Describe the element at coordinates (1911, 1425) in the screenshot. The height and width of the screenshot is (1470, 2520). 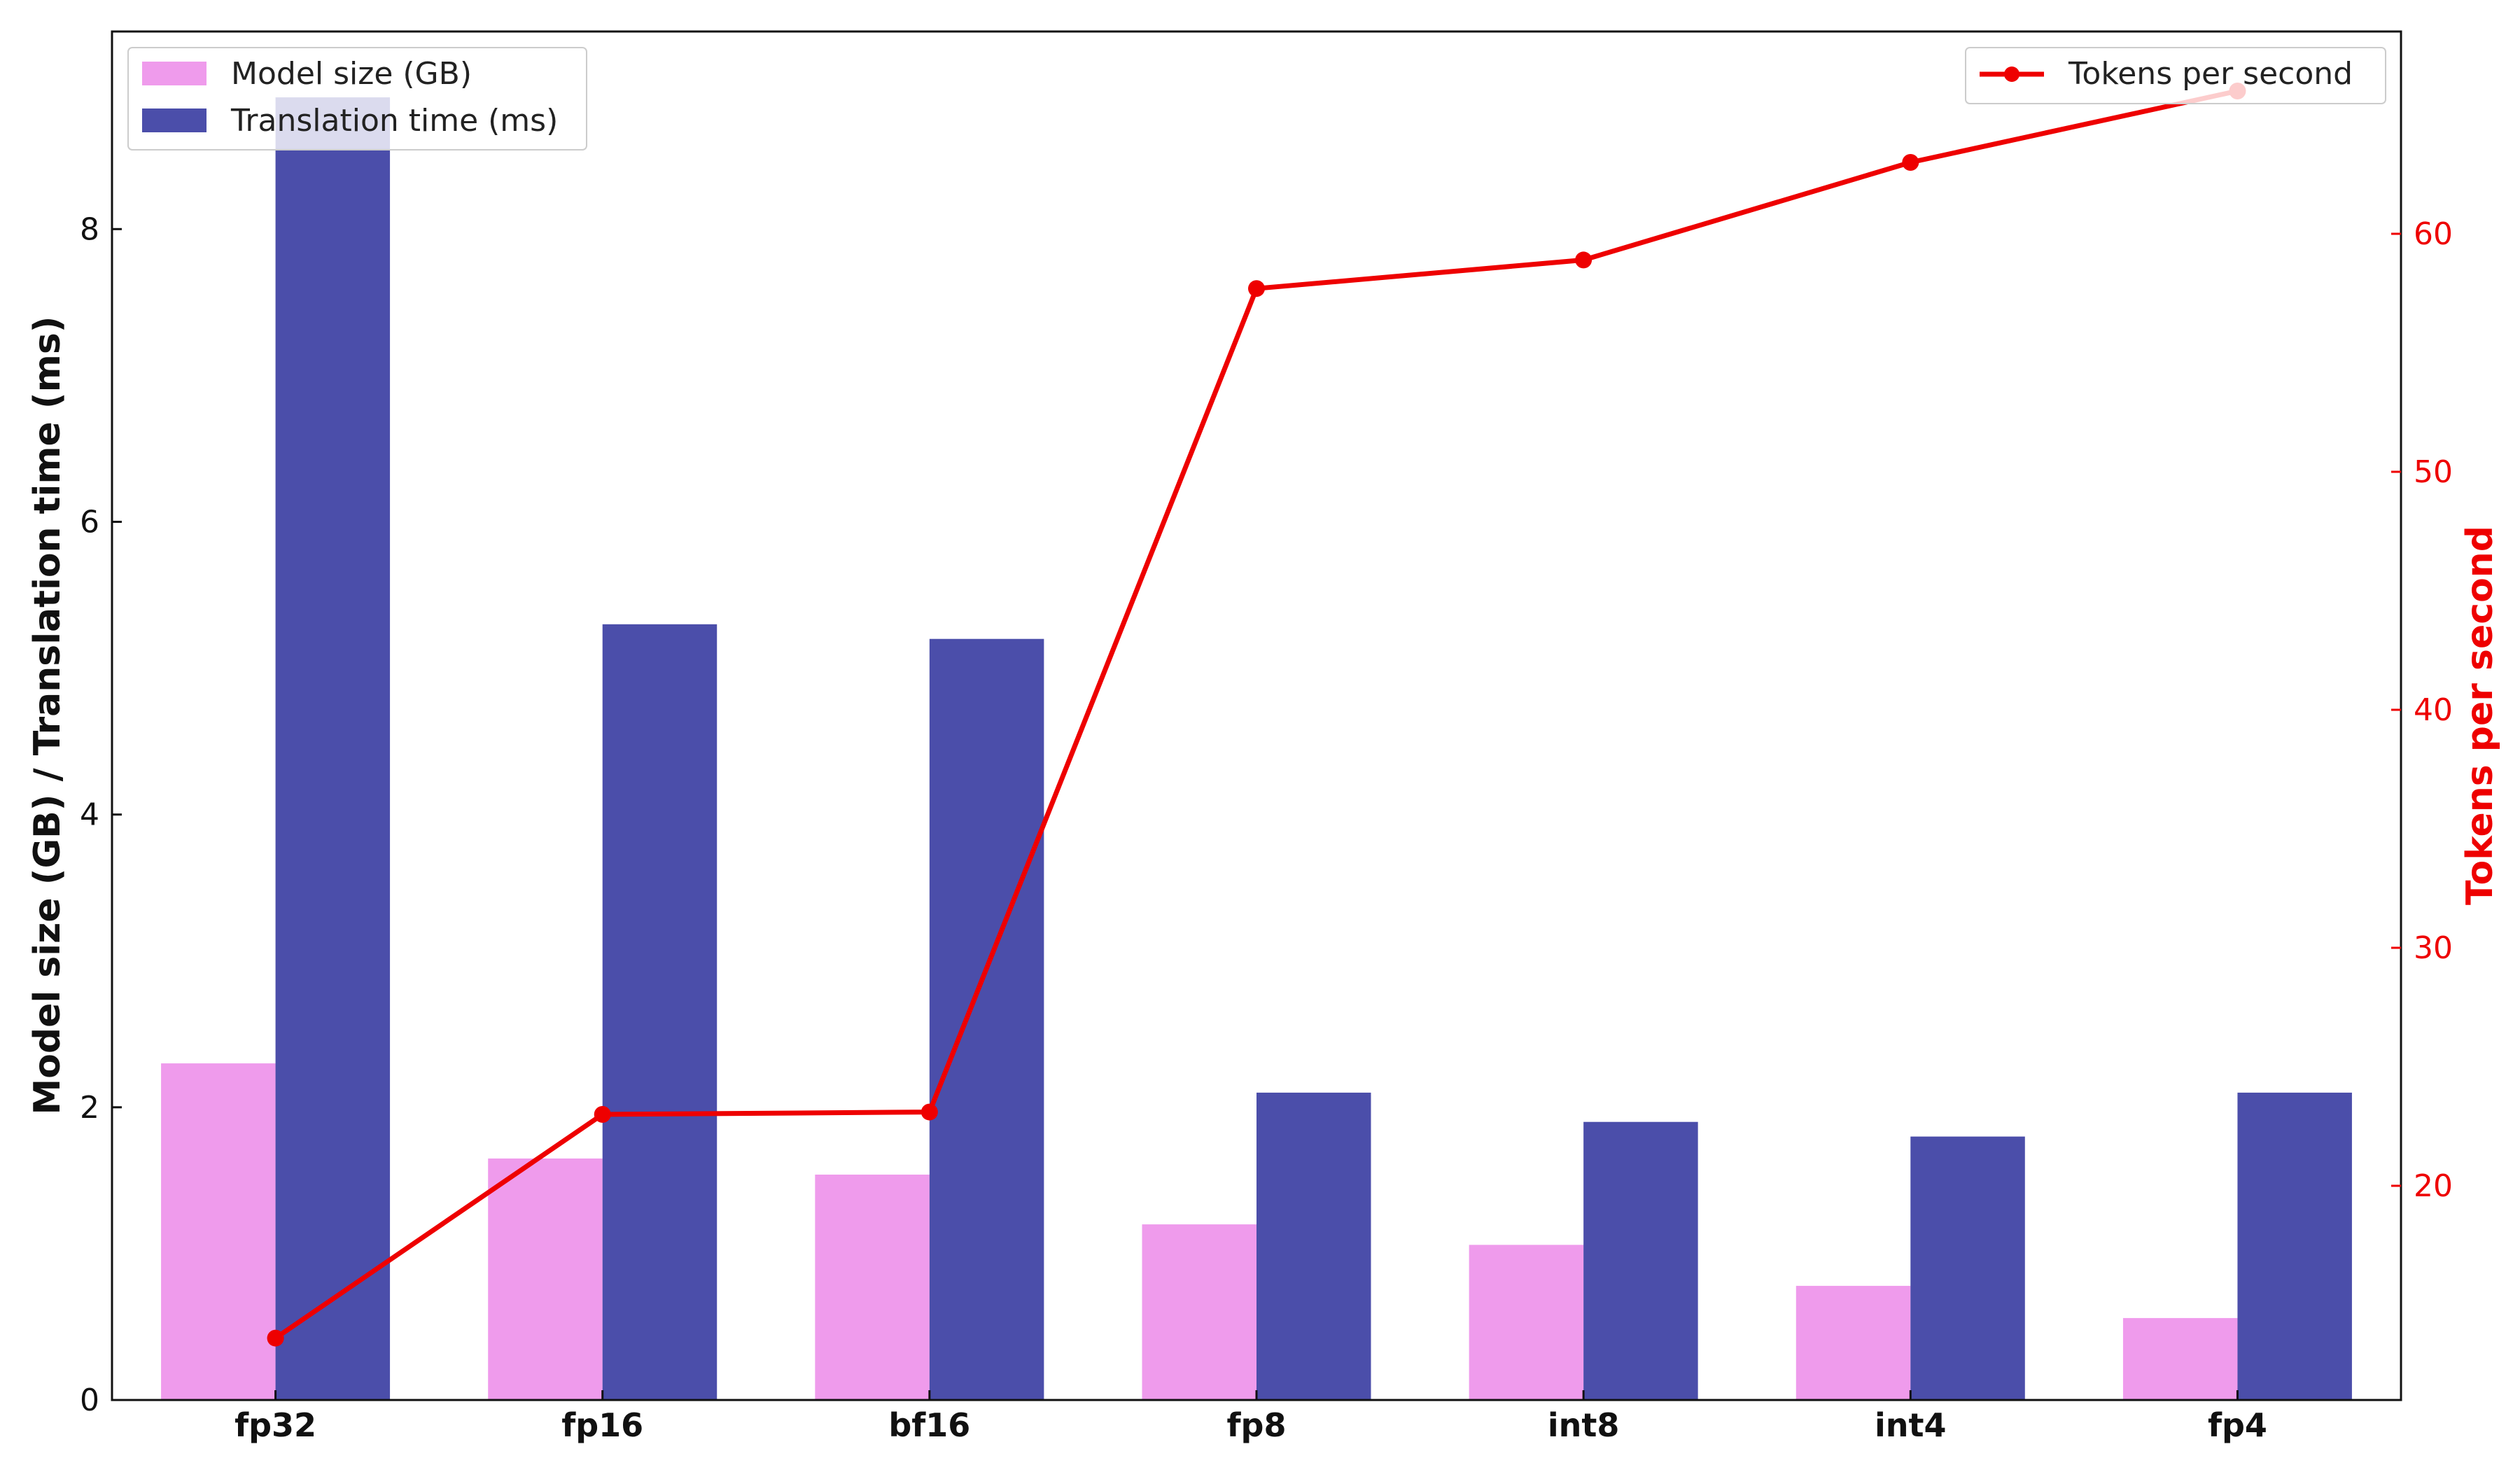
I see `x-tick-label-int4: int4` at that location.